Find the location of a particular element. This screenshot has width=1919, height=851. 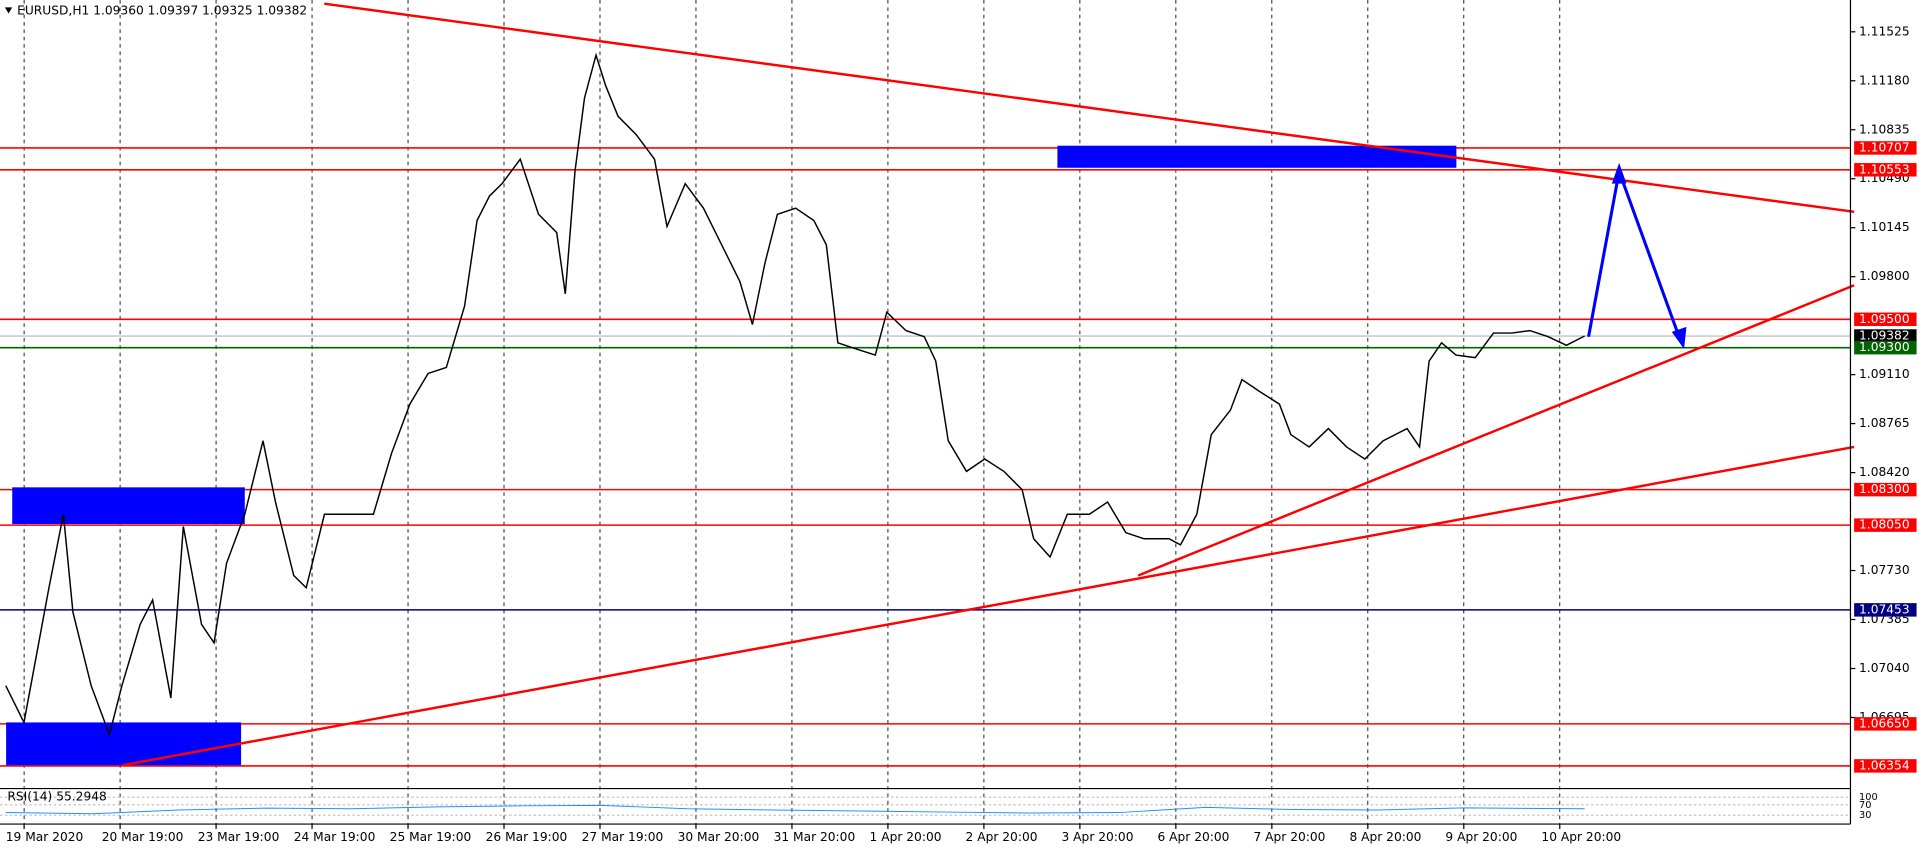

x-tick-label: 1 Apr 20:00 is located at coordinates (906, 837).